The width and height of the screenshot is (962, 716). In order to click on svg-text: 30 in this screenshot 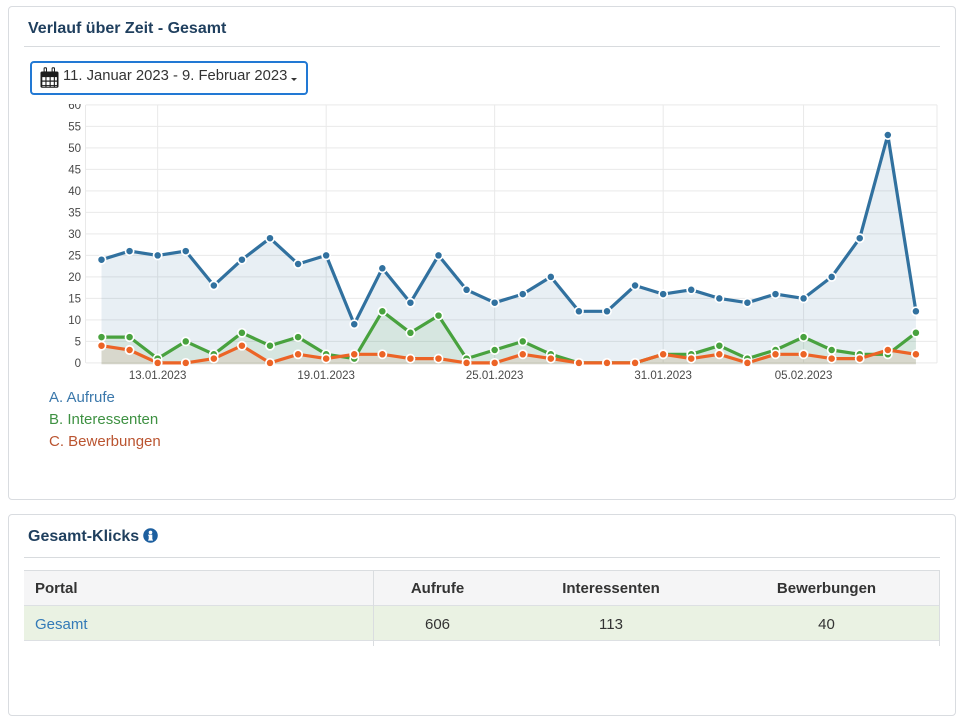, I will do `click(74, 235)`.